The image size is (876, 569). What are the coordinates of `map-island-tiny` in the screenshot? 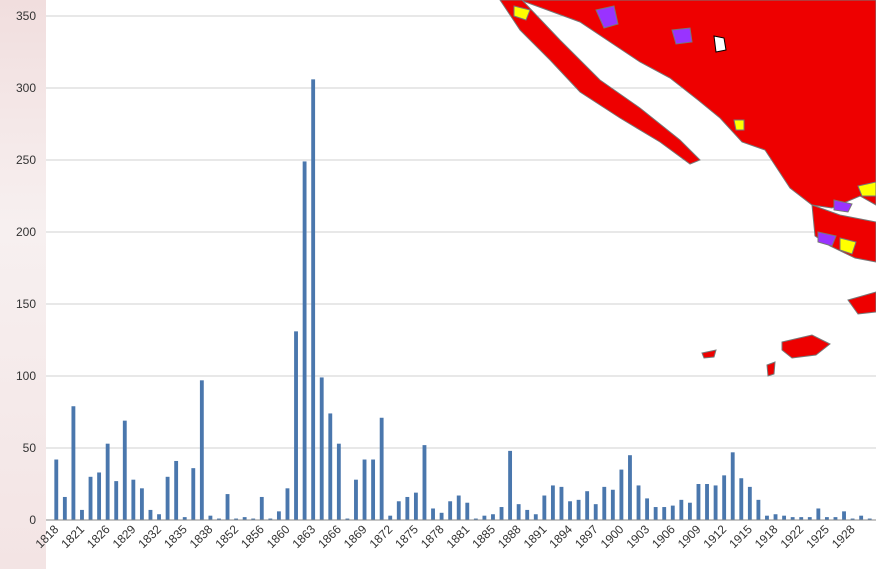 It's located at (771, 369).